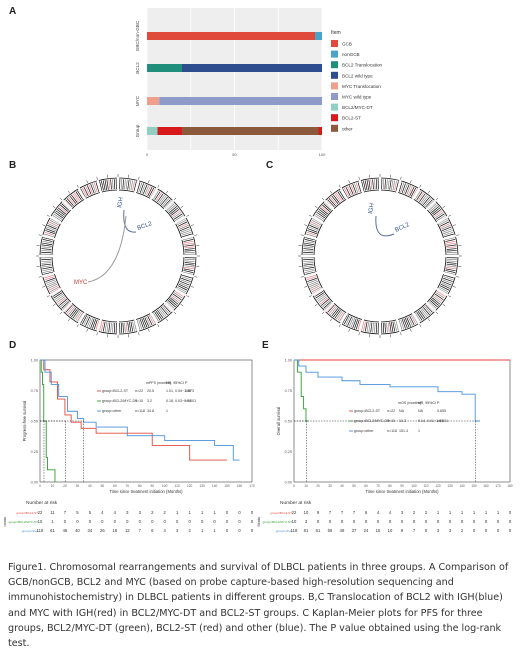  What do you see at coordinates (34, 452) in the screenshot?
I see `km-ytick-label: 0.25` at bounding box center [34, 452].